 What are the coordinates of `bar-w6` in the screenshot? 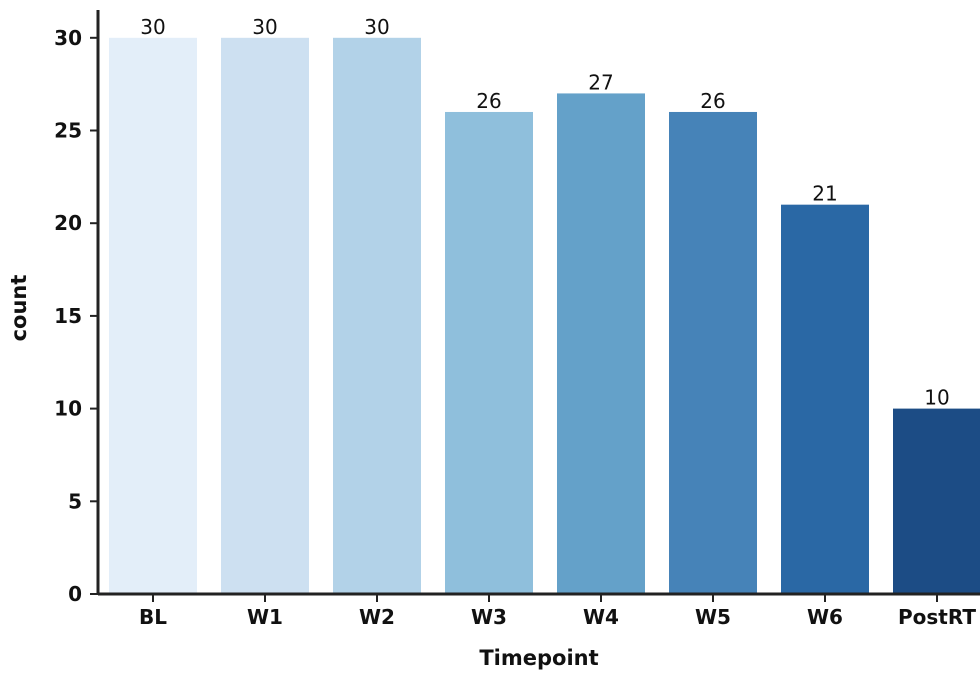 It's located at (825, 399).